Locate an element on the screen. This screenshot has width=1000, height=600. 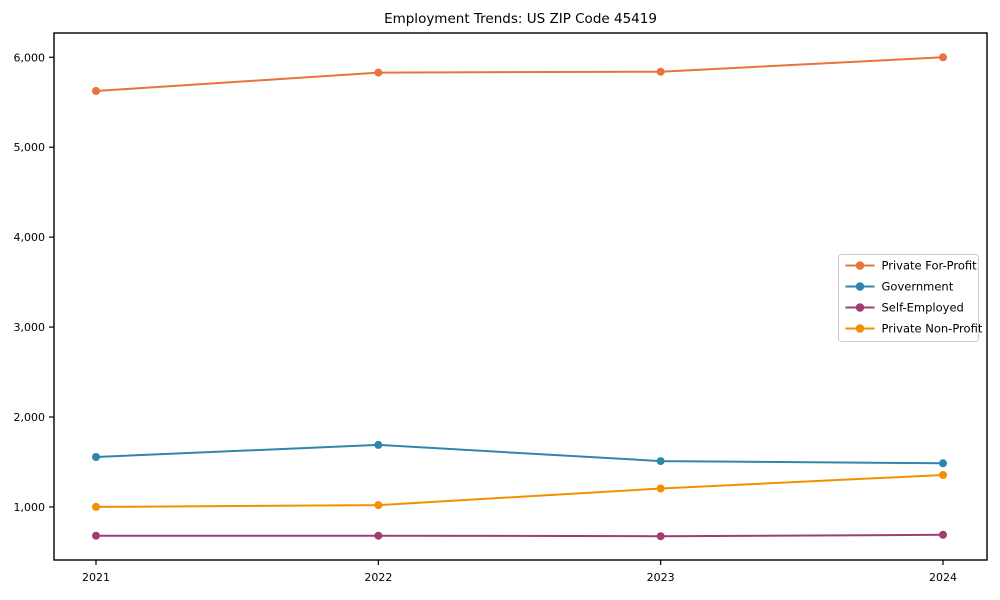
data-point-self-employed-2021 is located at coordinates (96, 535).